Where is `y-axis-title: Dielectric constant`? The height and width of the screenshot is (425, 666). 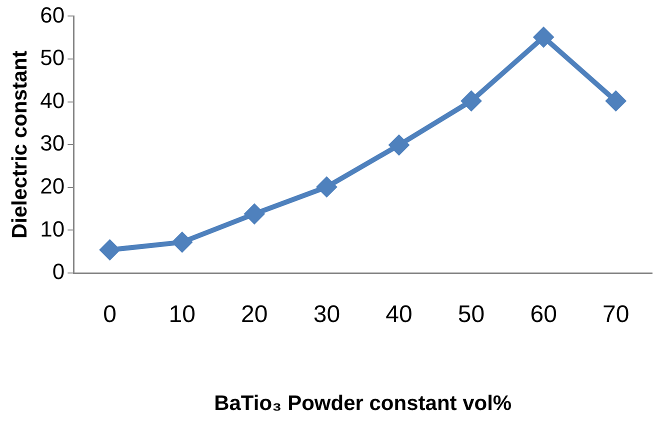
y-axis-title: Dielectric constant is located at coordinates (20, 144).